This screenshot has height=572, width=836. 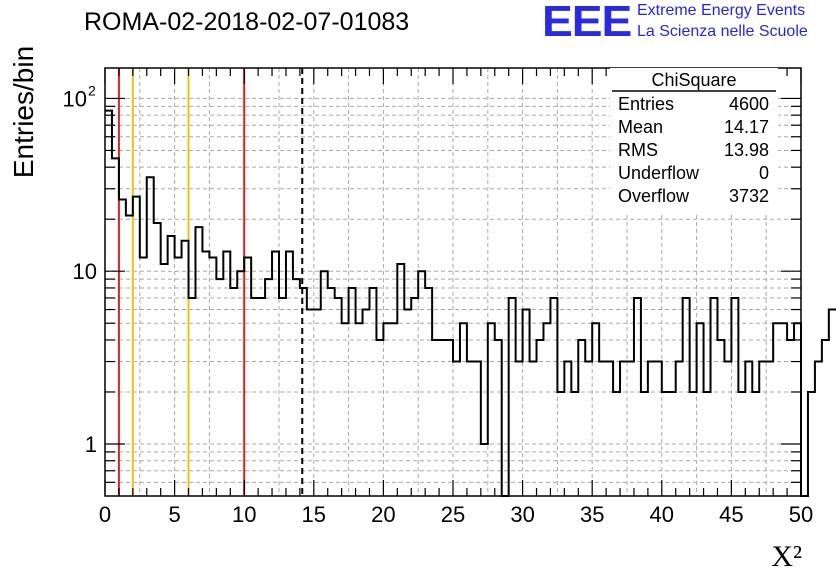 I want to click on x-tick-label: 30, so click(x=522, y=514).